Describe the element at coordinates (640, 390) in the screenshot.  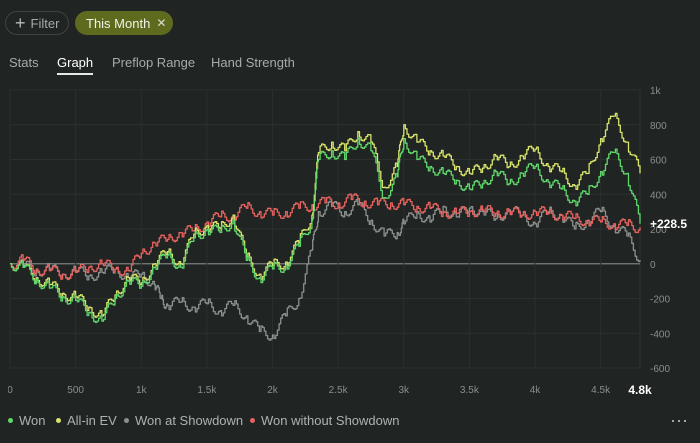
I see `x-end-label: 4.8k` at that location.